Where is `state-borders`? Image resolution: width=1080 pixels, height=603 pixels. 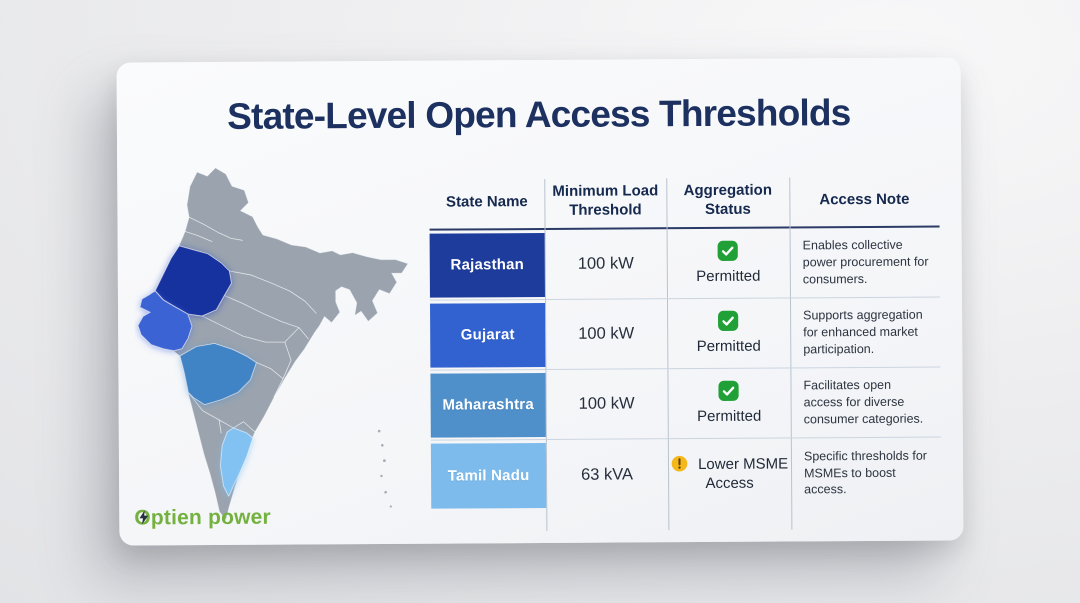
state-borders is located at coordinates (250, 325).